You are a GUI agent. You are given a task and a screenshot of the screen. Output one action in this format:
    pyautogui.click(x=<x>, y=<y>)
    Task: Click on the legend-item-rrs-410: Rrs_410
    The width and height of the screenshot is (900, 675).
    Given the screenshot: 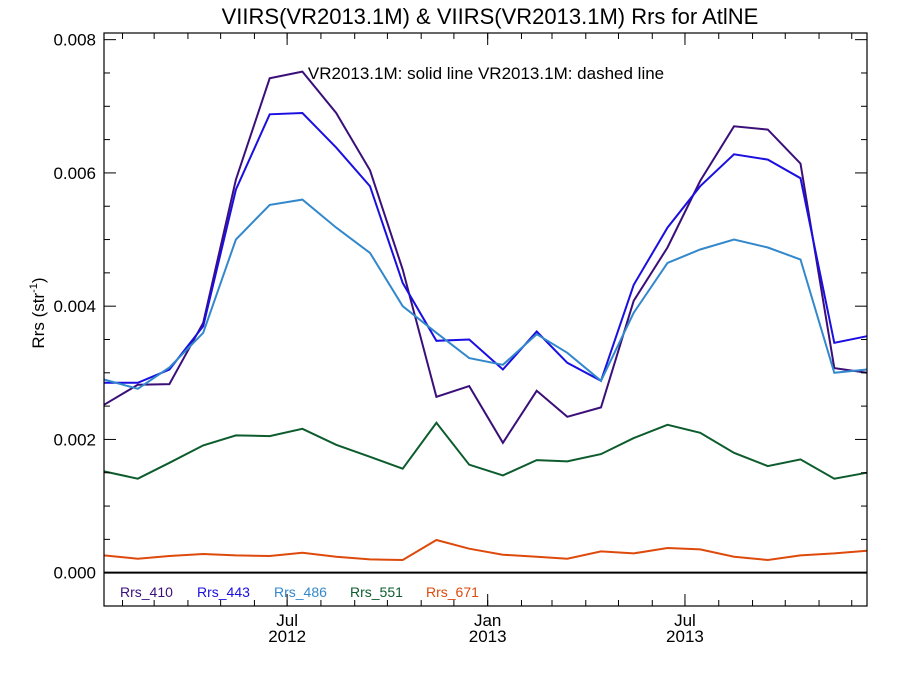 What is the action you would take?
    pyautogui.click(x=146, y=592)
    